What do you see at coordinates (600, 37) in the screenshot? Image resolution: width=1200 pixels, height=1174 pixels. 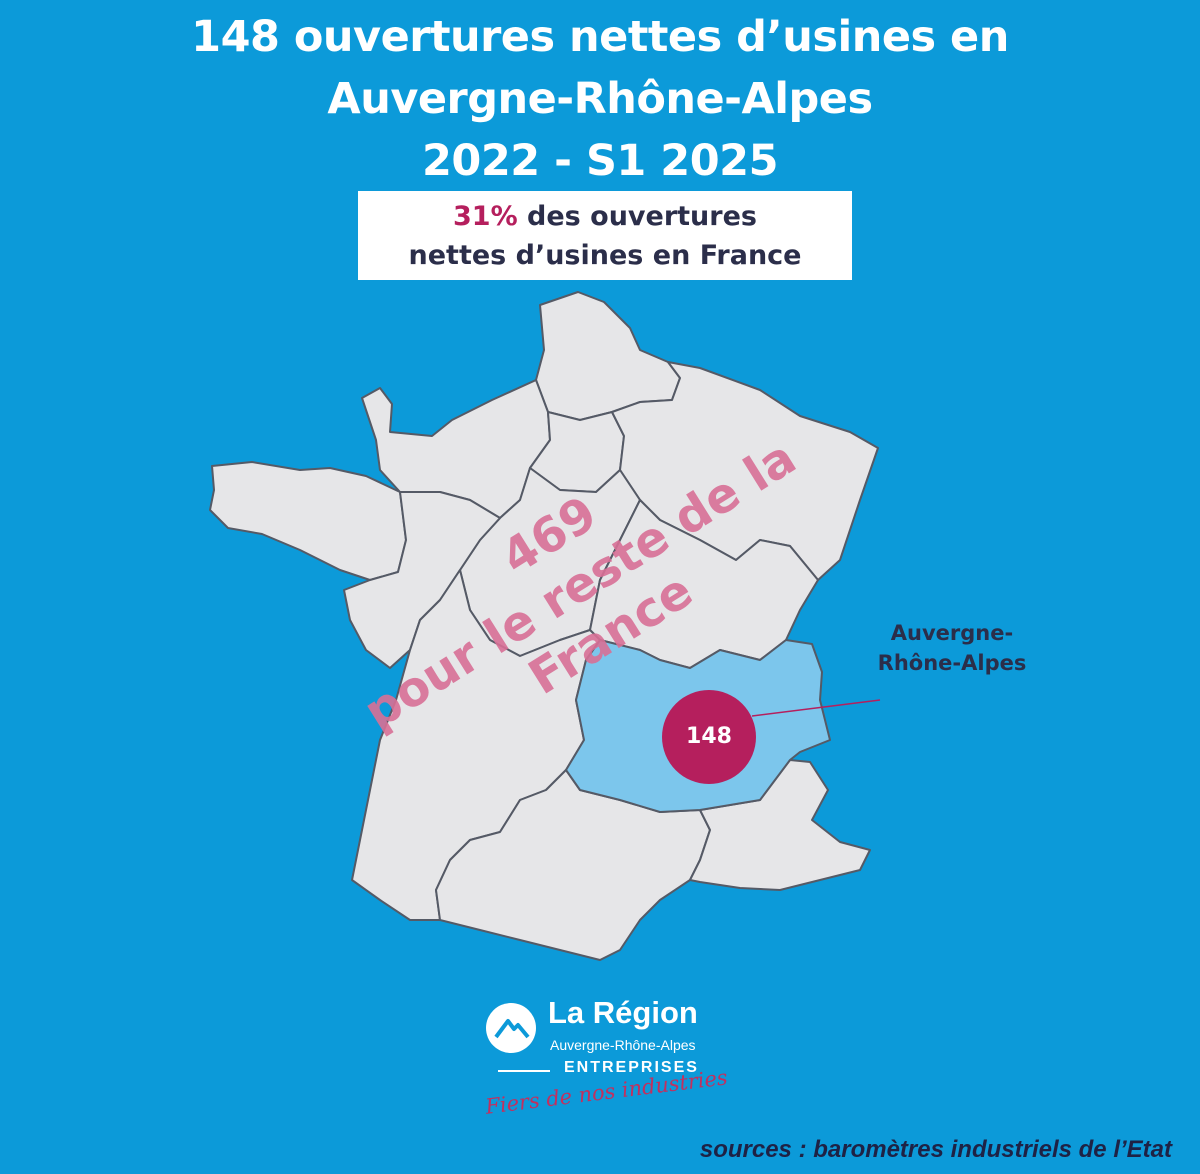 I see `title-line-1: 148 ouvertures nettes d’usines en` at bounding box center [600, 37].